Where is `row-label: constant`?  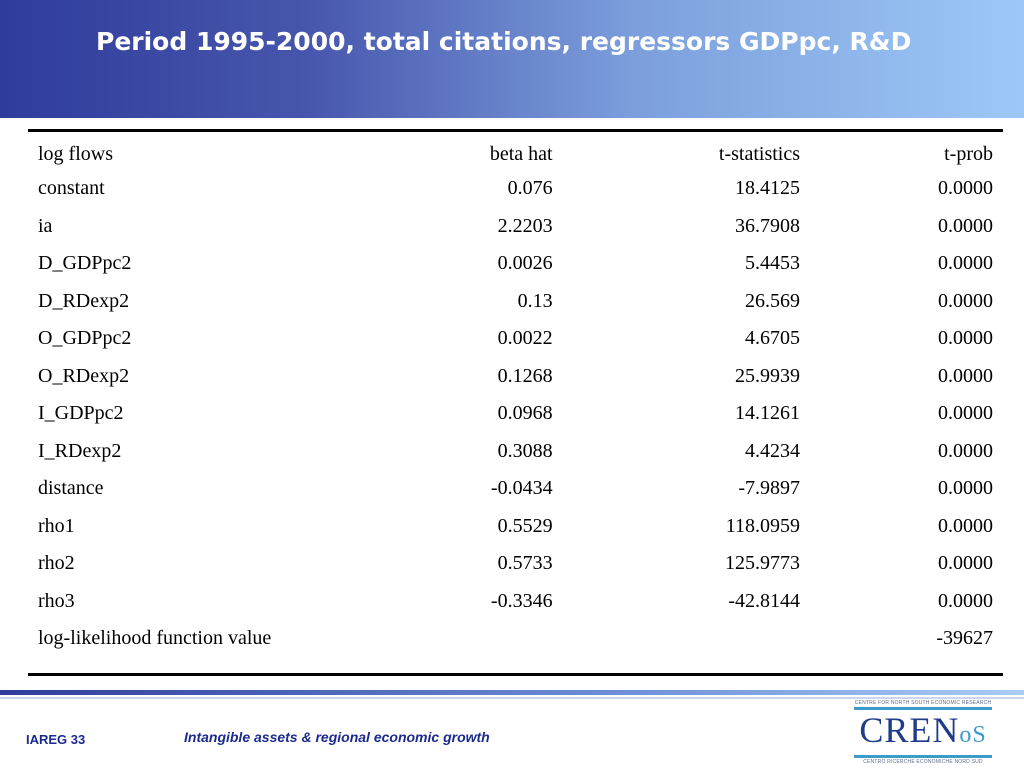
row-label: constant is located at coordinates (71, 188).